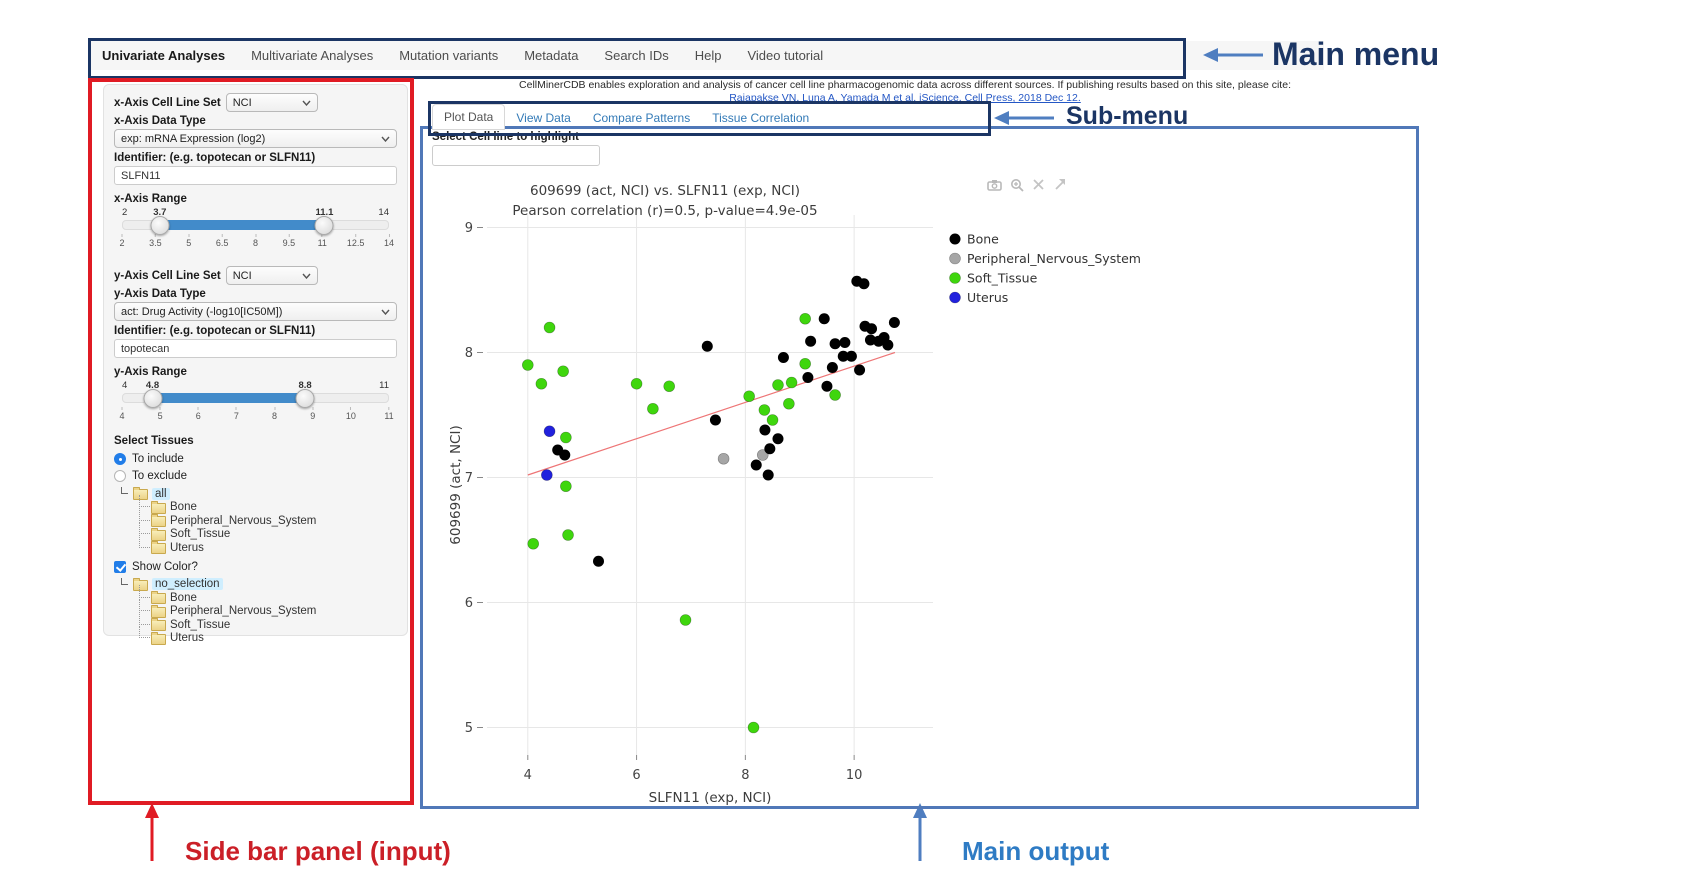 This screenshot has height=889, width=1682. What do you see at coordinates (551, 55) in the screenshot?
I see `menu-item-metadata: Metadata` at bounding box center [551, 55].